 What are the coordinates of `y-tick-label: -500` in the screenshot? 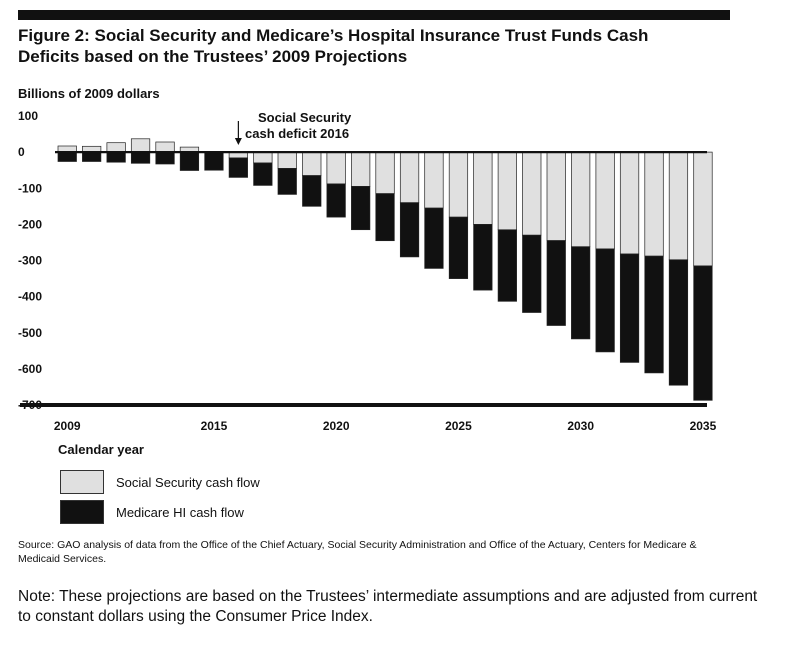 It's located at (30, 333).